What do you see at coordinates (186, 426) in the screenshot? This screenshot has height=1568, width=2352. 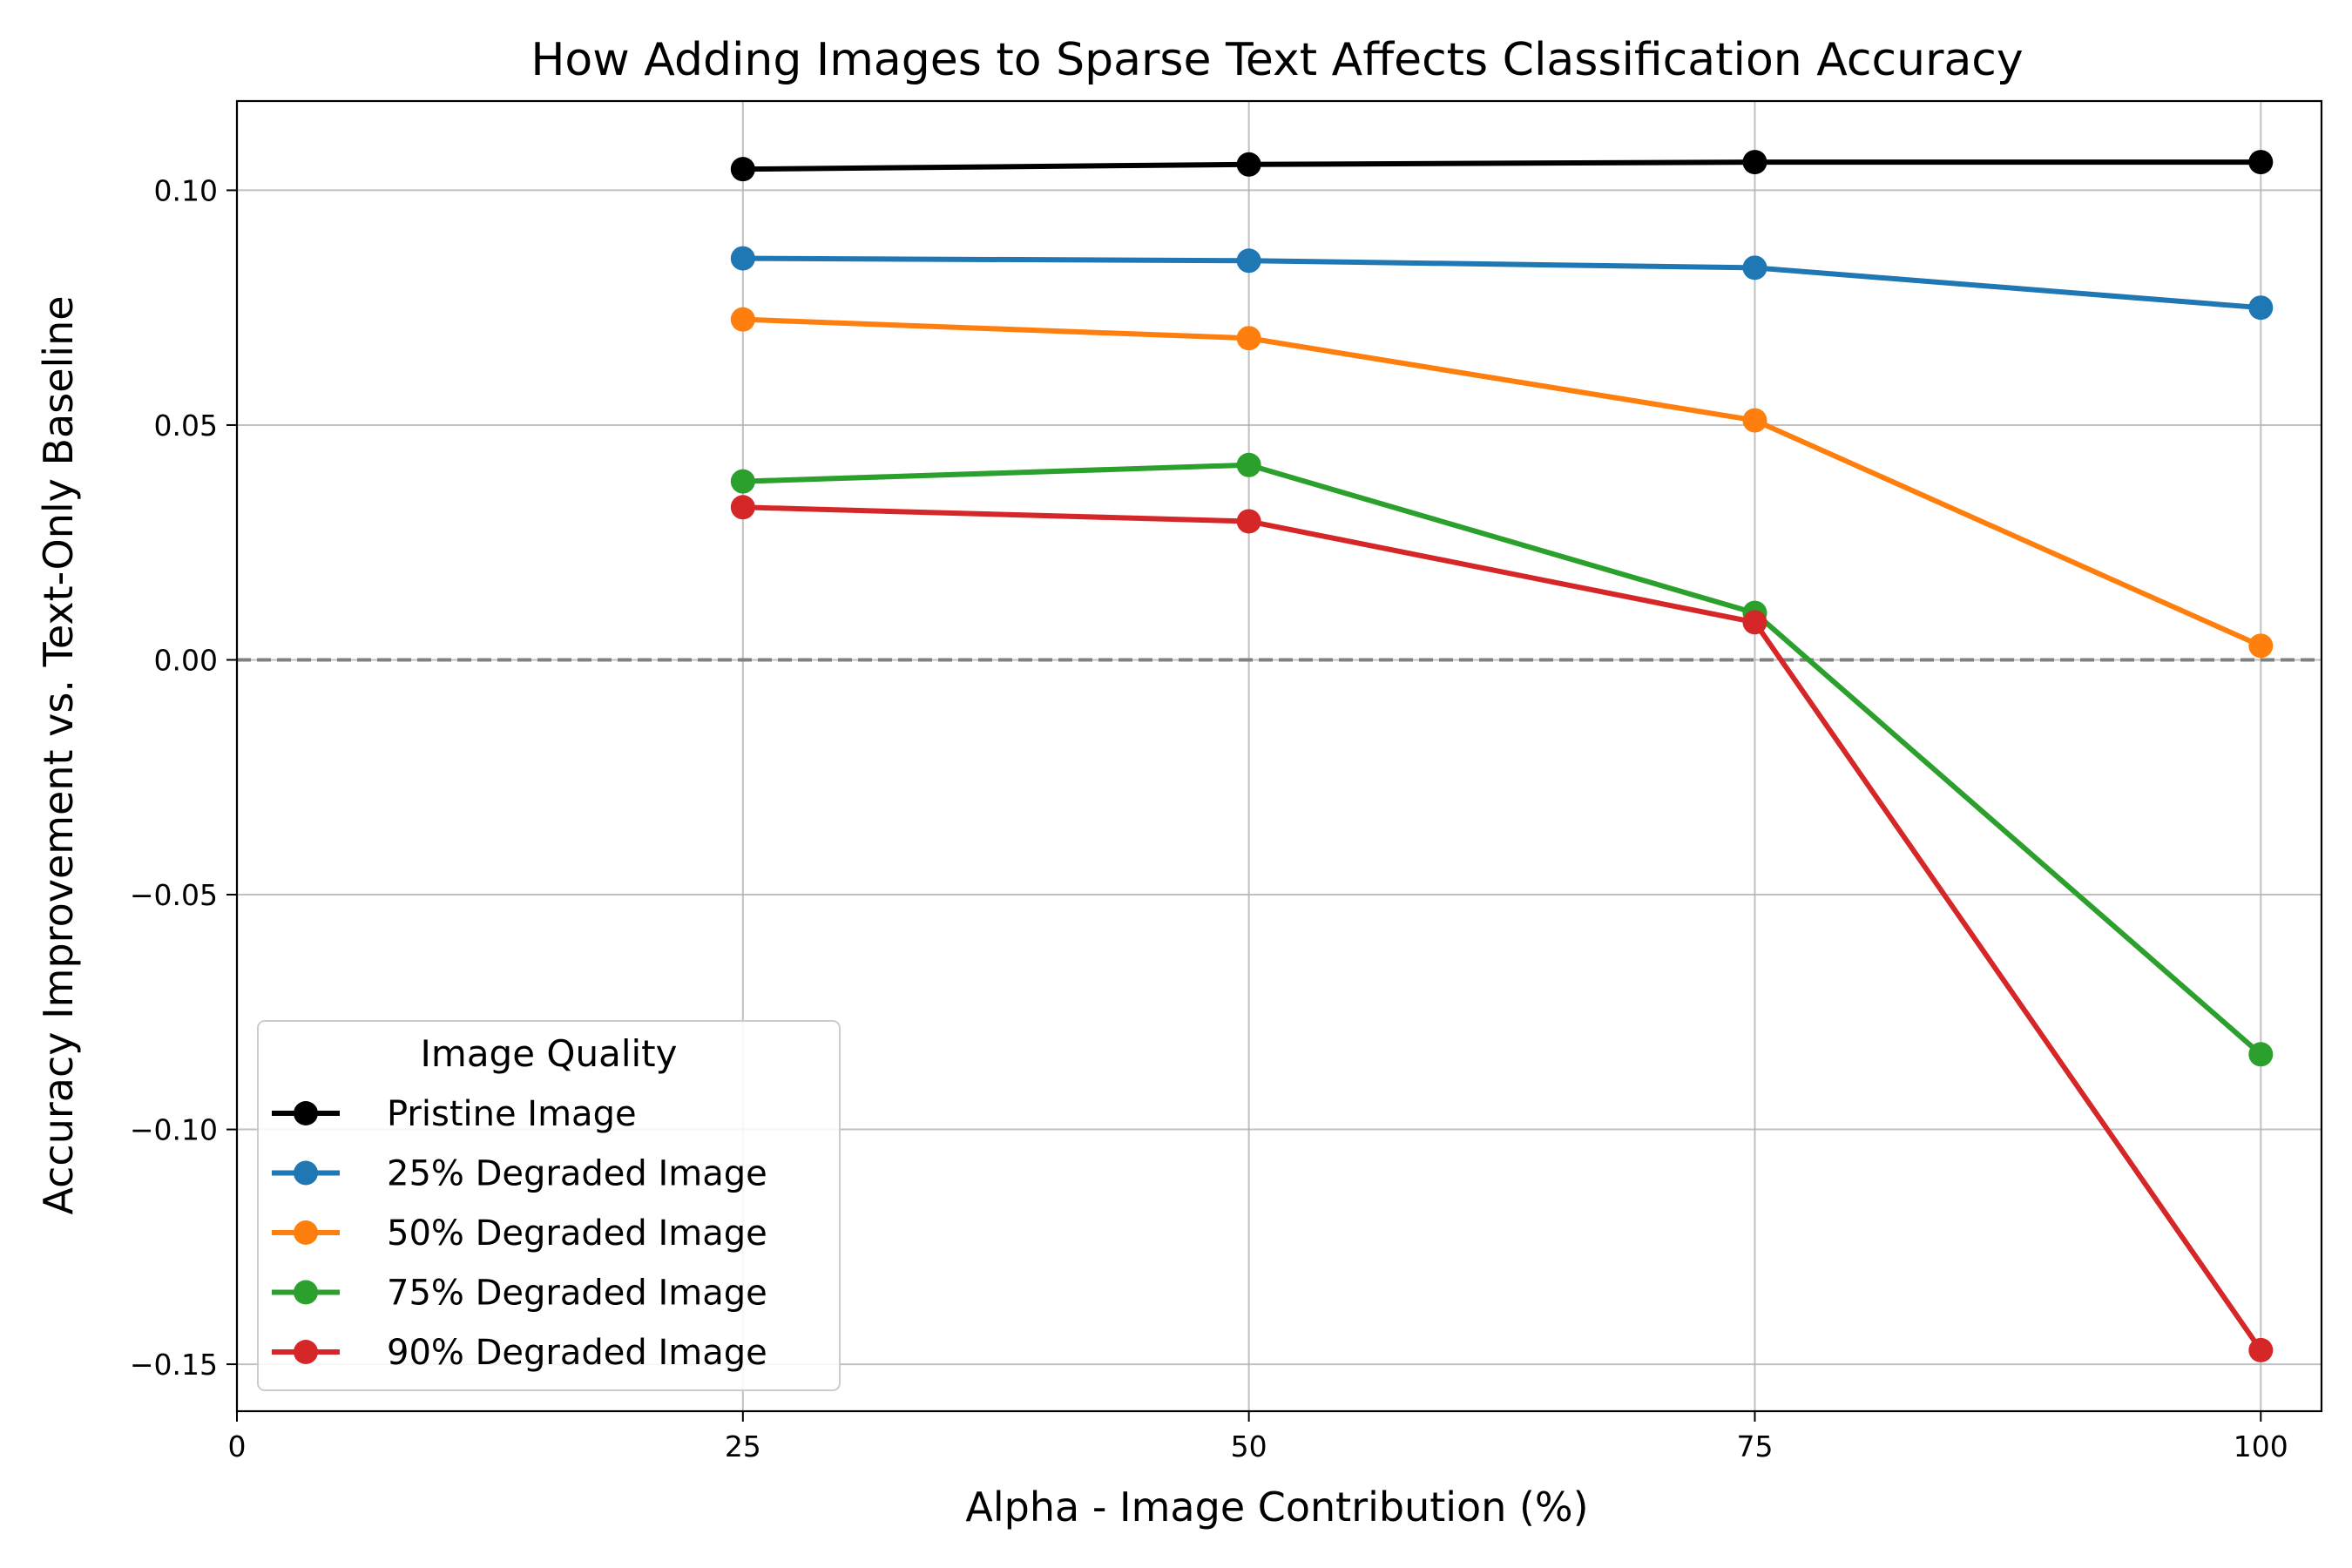 I see `y-tick-label: 0.05` at bounding box center [186, 426].